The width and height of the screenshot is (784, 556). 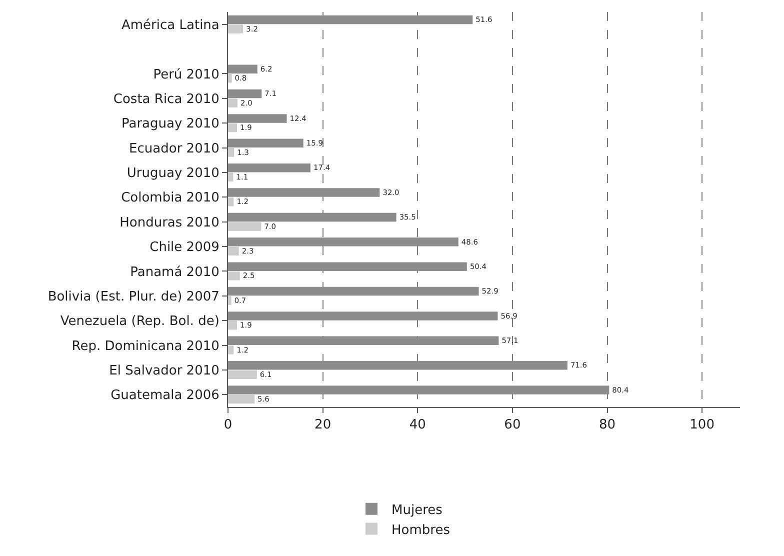 I want to click on y-tick-label: Colombia 2010, so click(x=170, y=198).